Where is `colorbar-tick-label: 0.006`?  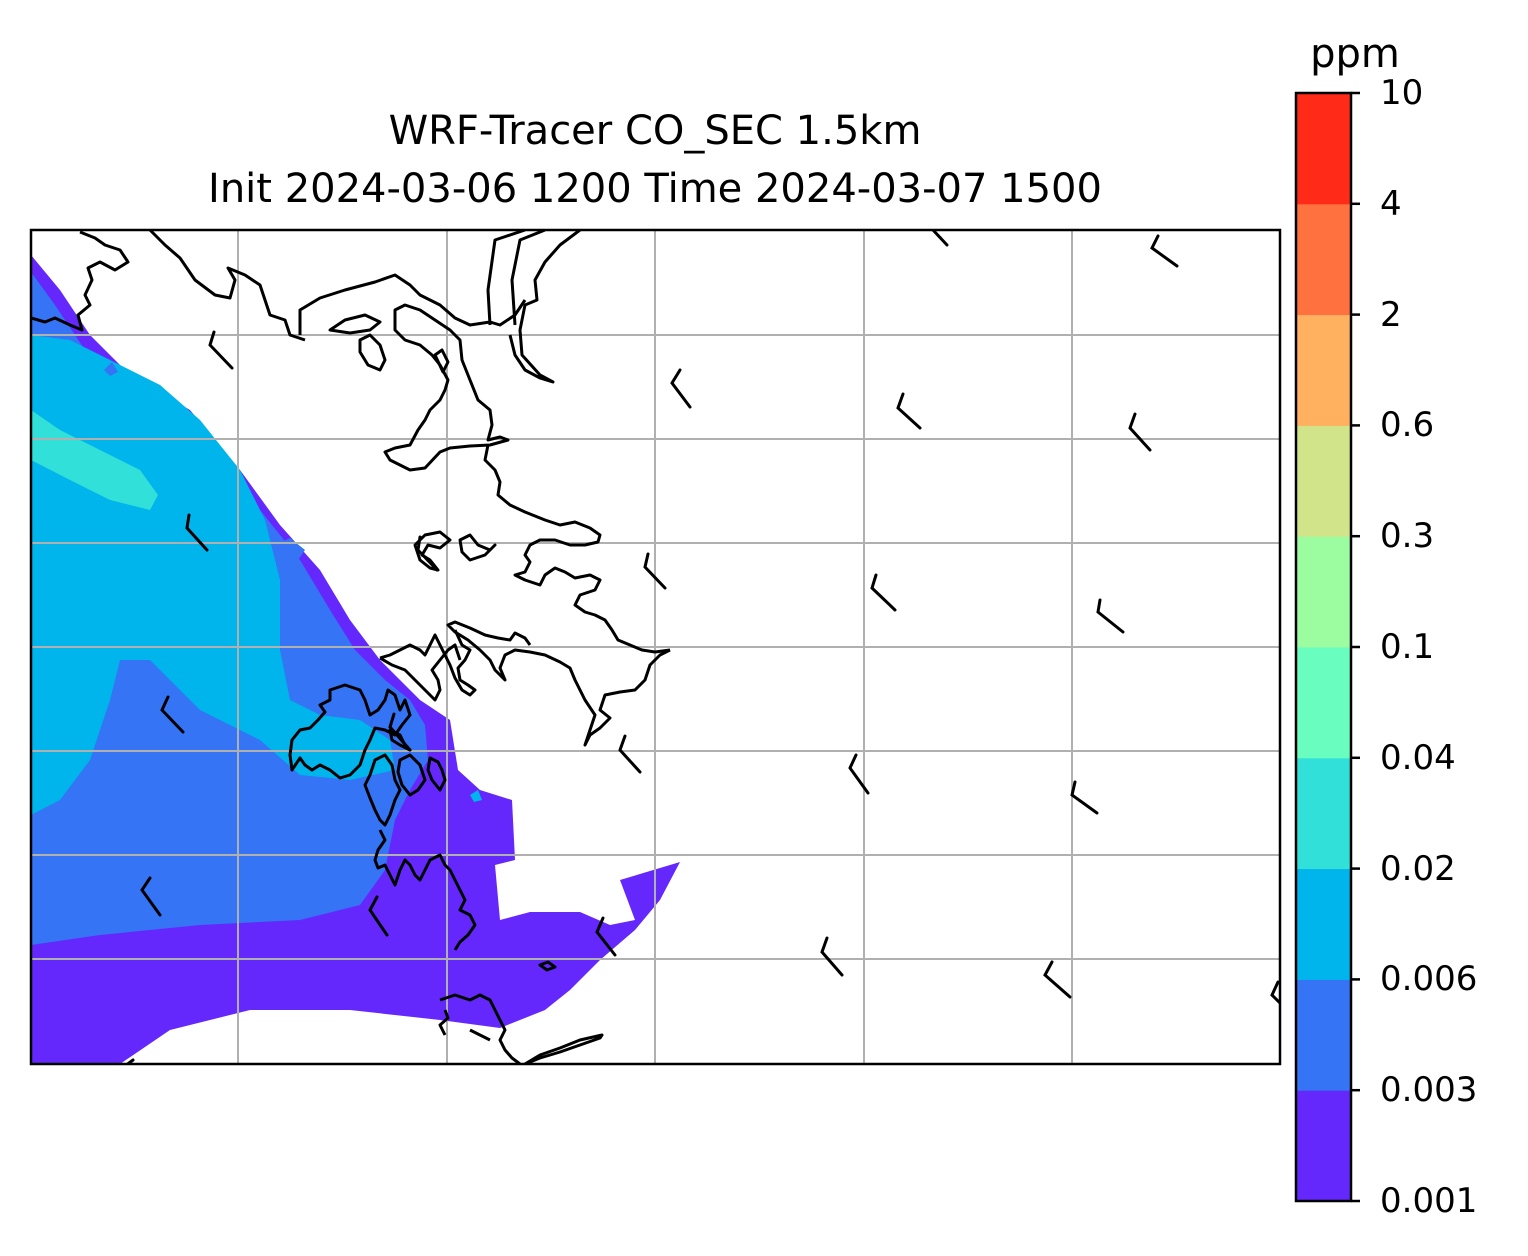
colorbar-tick-label: 0.006 is located at coordinates (1429, 979).